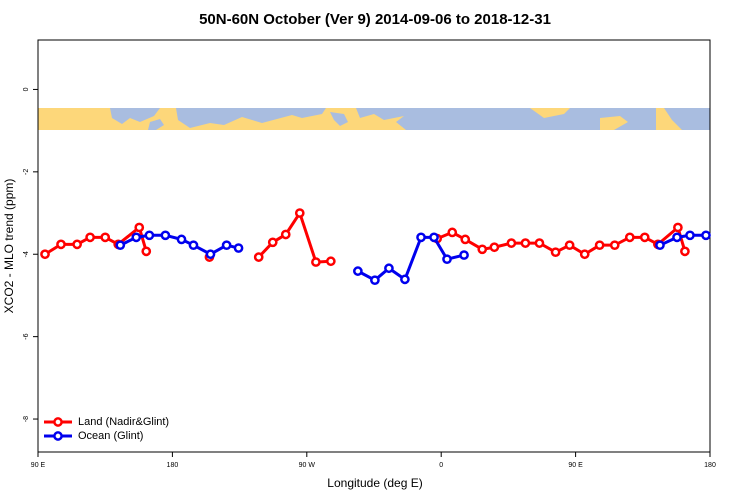 The image size is (750, 500). I want to click on y-tick-label: -2, so click(26, 172).